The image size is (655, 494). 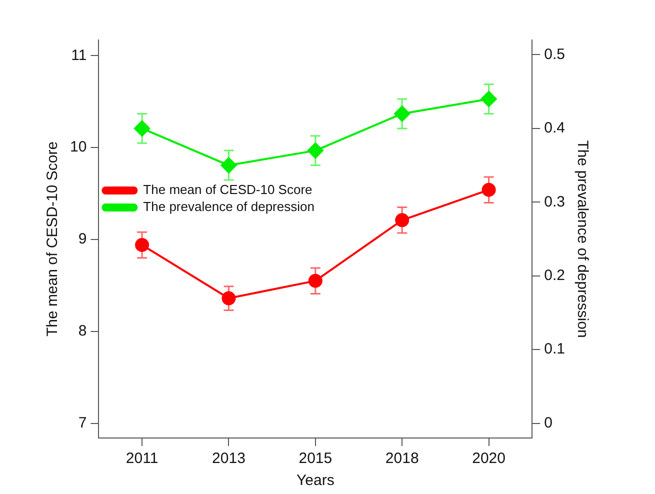 What do you see at coordinates (142, 459) in the screenshot?
I see `x-tick-label: 2011` at bounding box center [142, 459].